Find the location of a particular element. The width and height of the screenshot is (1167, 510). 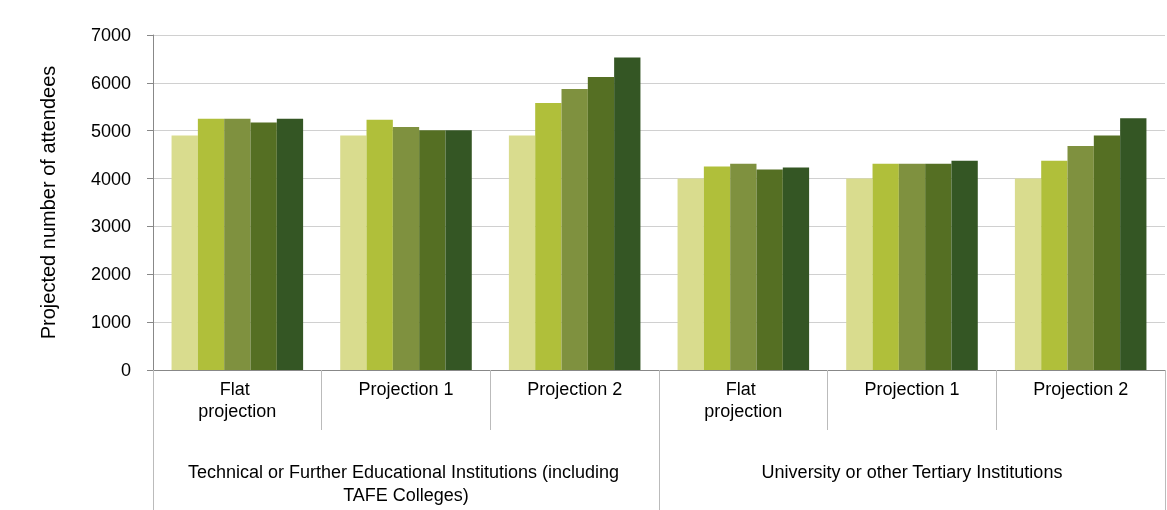

y-tick-label: 4000 is located at coordinates (110, 178).